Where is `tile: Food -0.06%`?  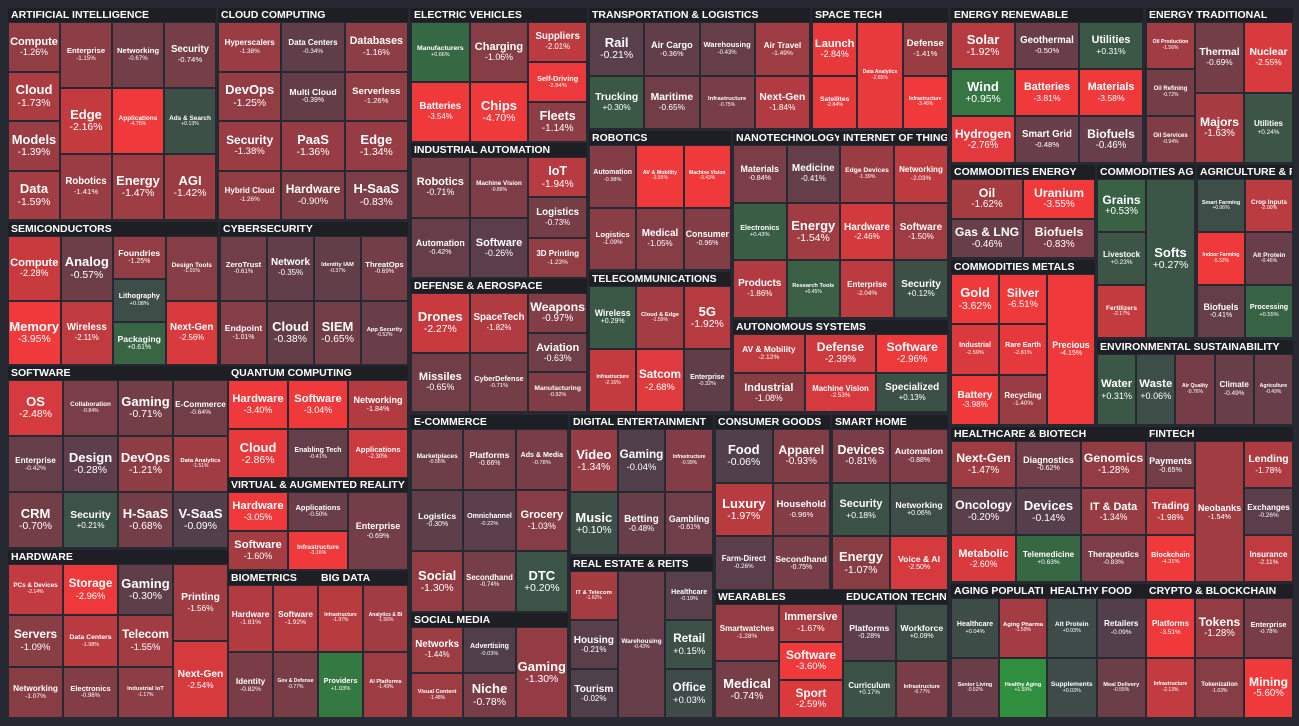 tile: Food -0.06% is located at coordinates (744, 456).